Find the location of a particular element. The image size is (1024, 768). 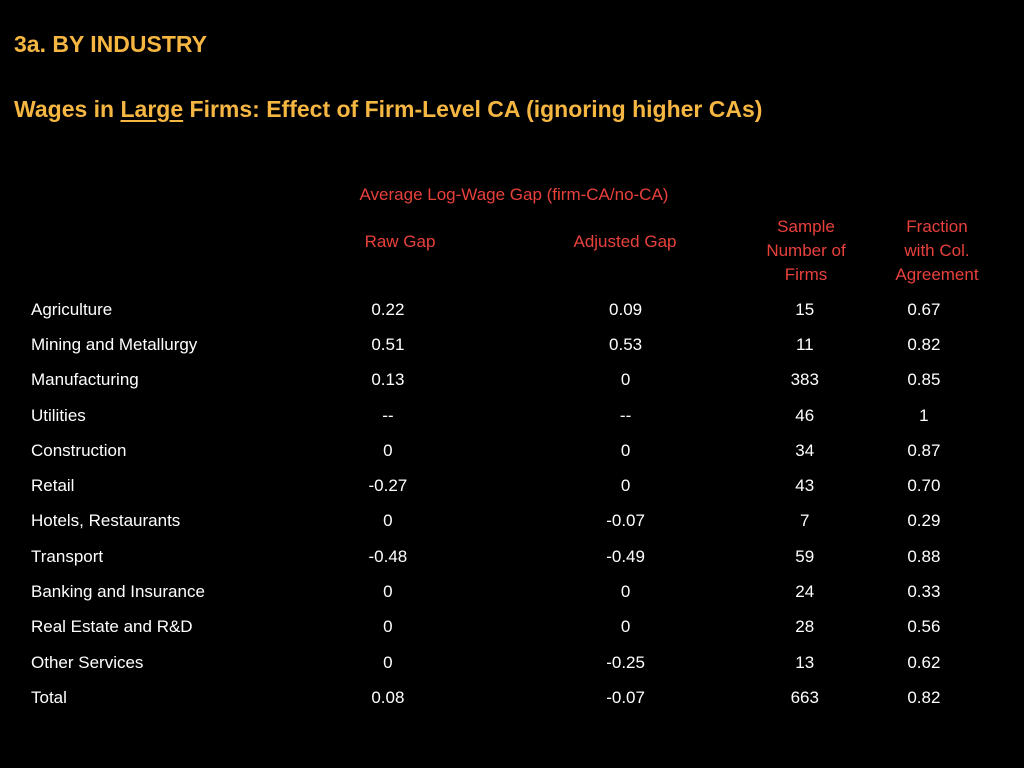

title-prefix: Wages in is located at coordinates (67, 109).